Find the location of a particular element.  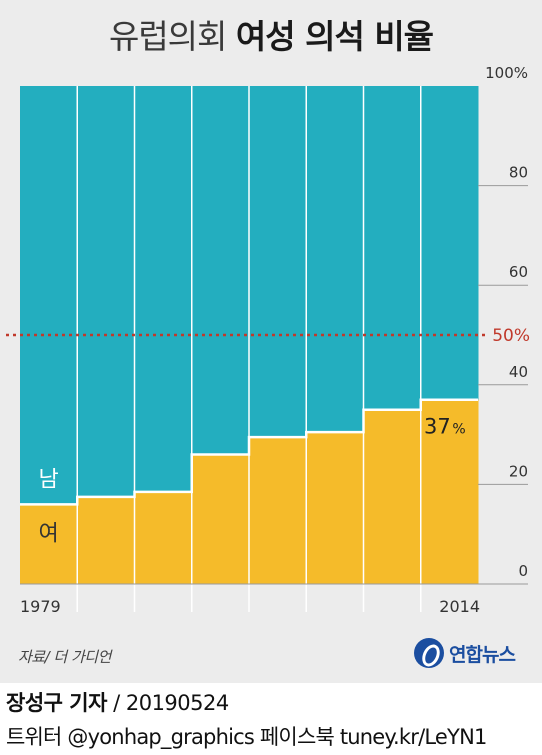

bar-women-1979 is located at coordinates (49, 544).